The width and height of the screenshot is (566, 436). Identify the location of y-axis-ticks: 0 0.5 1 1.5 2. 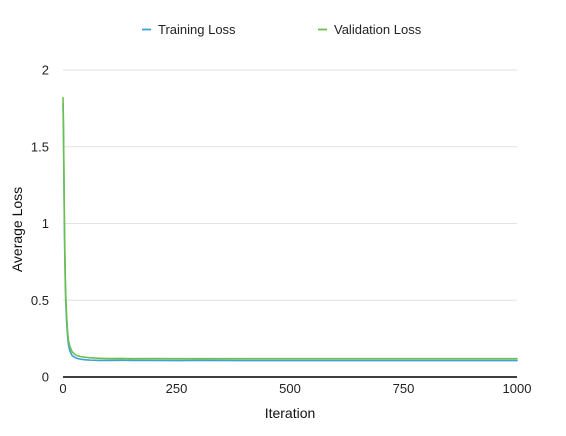
(40, 224).